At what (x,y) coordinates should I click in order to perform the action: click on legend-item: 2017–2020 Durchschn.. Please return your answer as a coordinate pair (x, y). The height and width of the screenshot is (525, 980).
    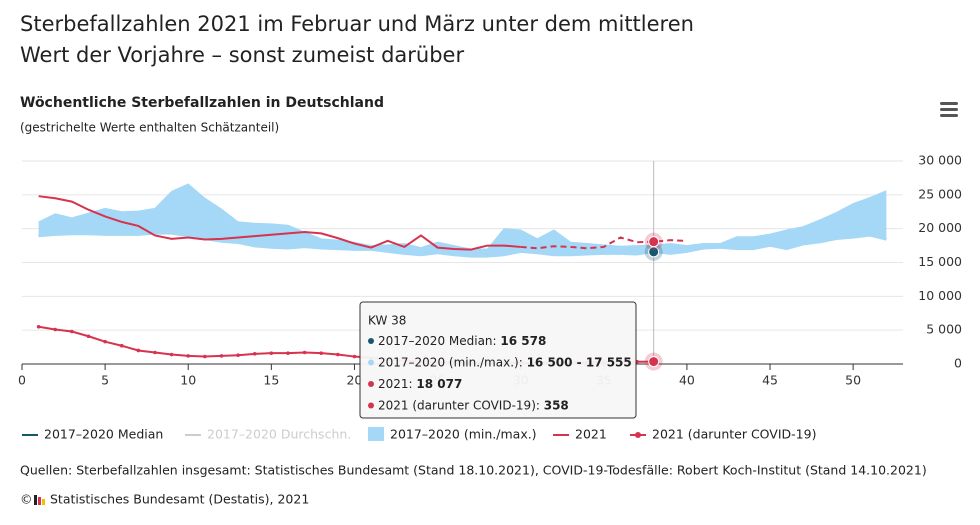
    Looking at the image, I should click on (268, 434).